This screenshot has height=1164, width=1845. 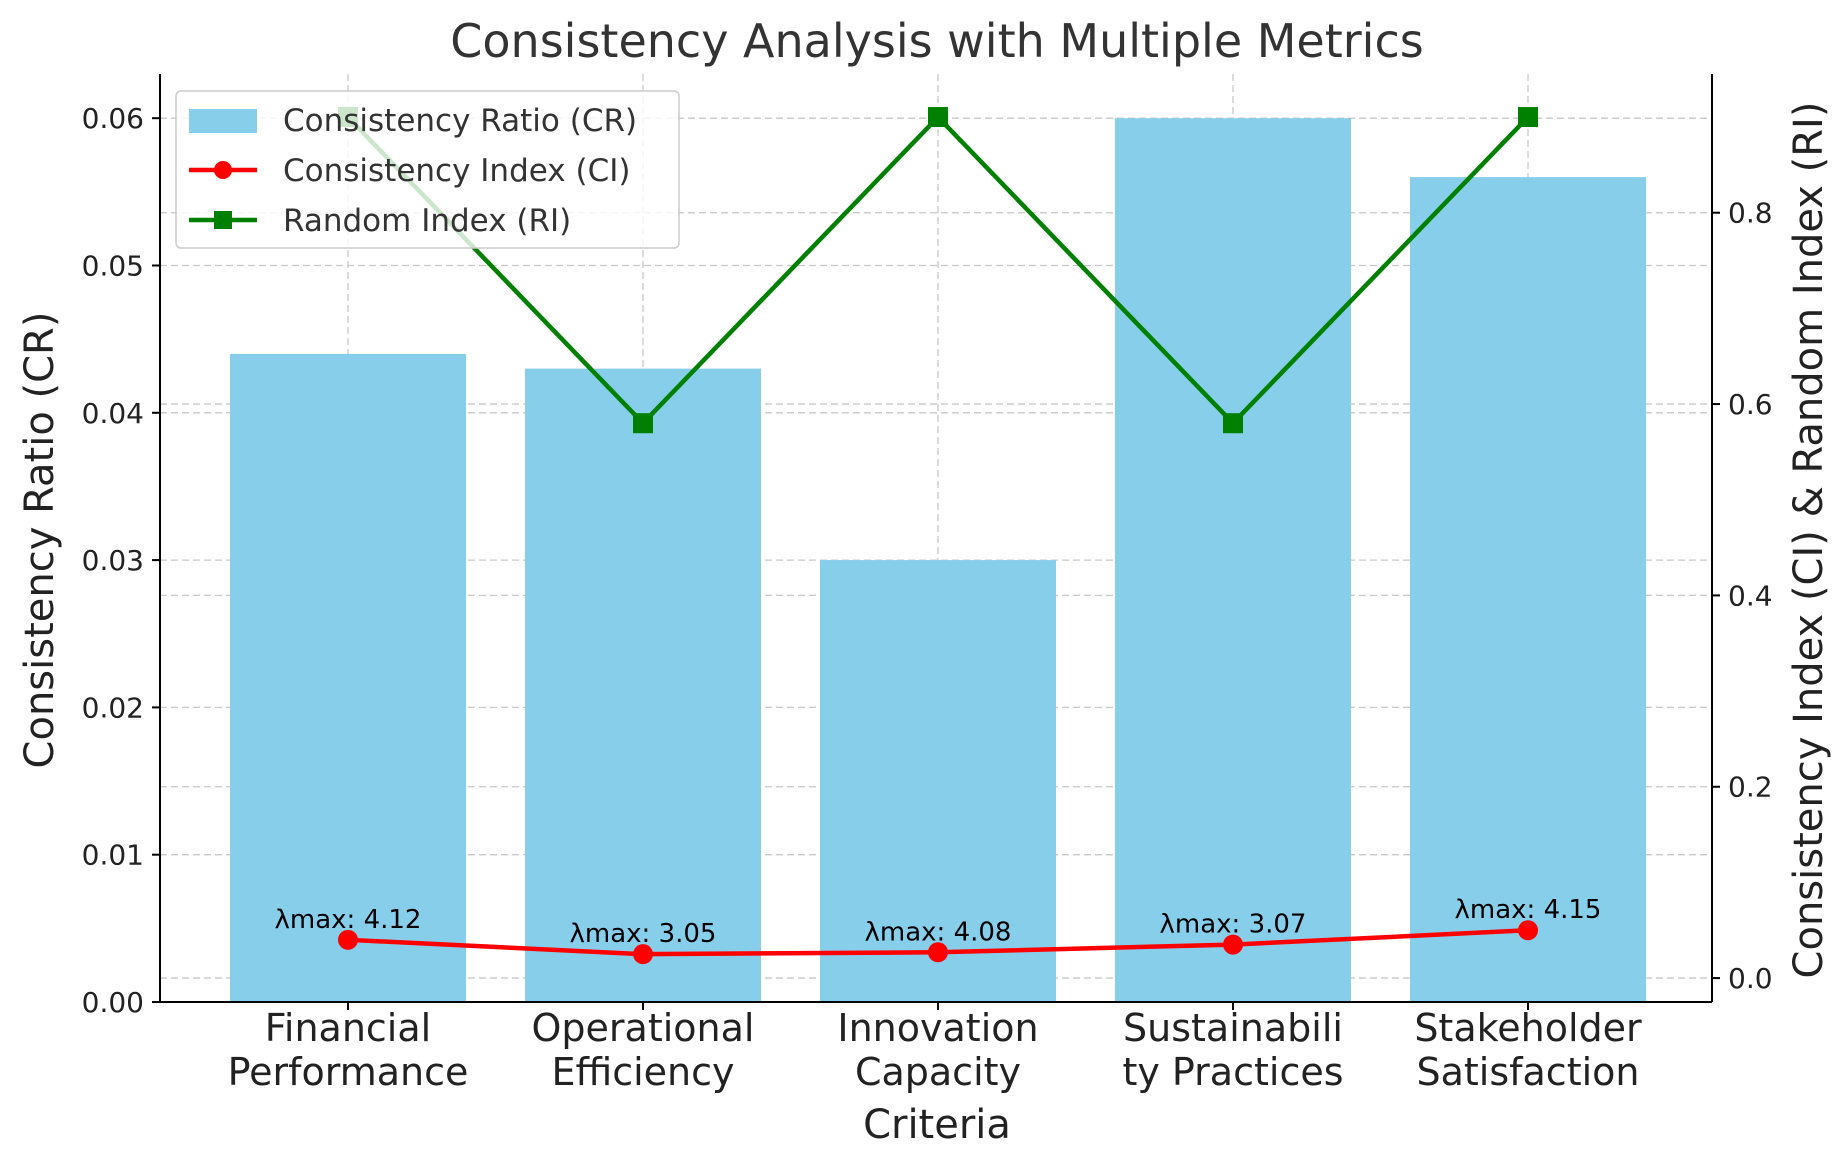 What do you see at coordinates (456, 171) in the screenshot?
I see `legend-label-ci: Consistency Index (CI)` at bounding box center [456, 171].